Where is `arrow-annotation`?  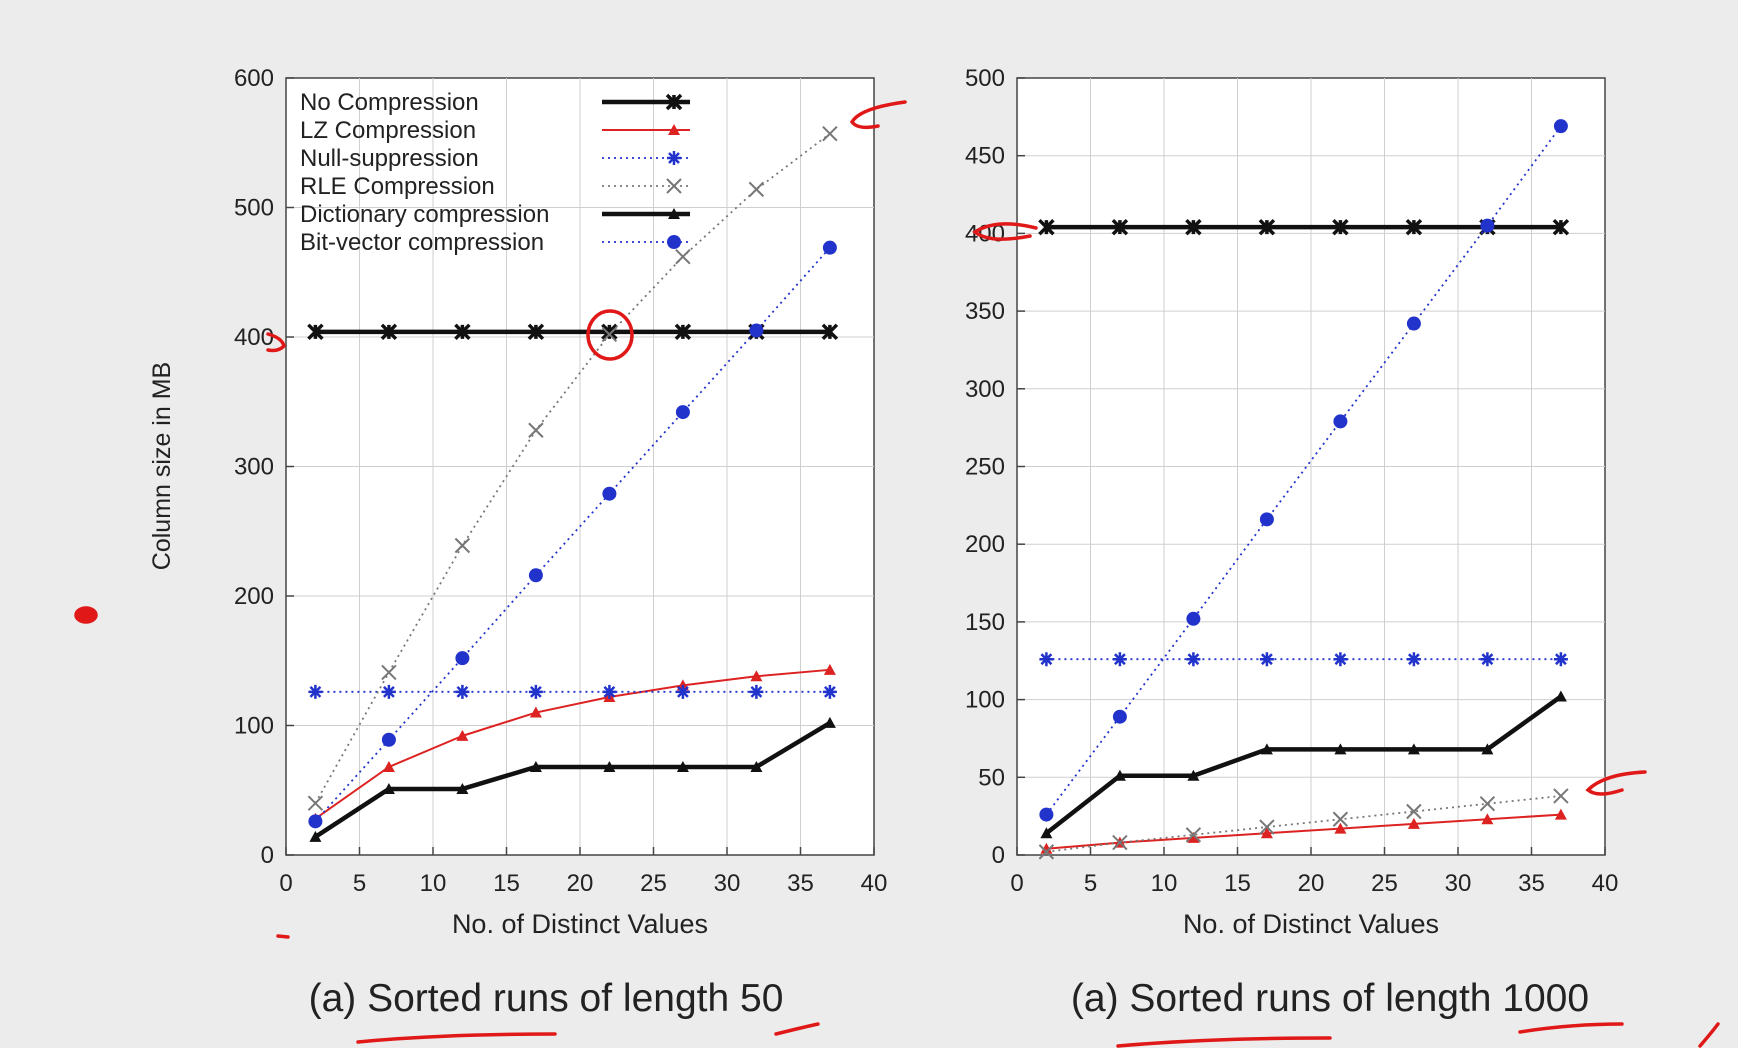 arrow-annotation is located at coordinates (276, 342).